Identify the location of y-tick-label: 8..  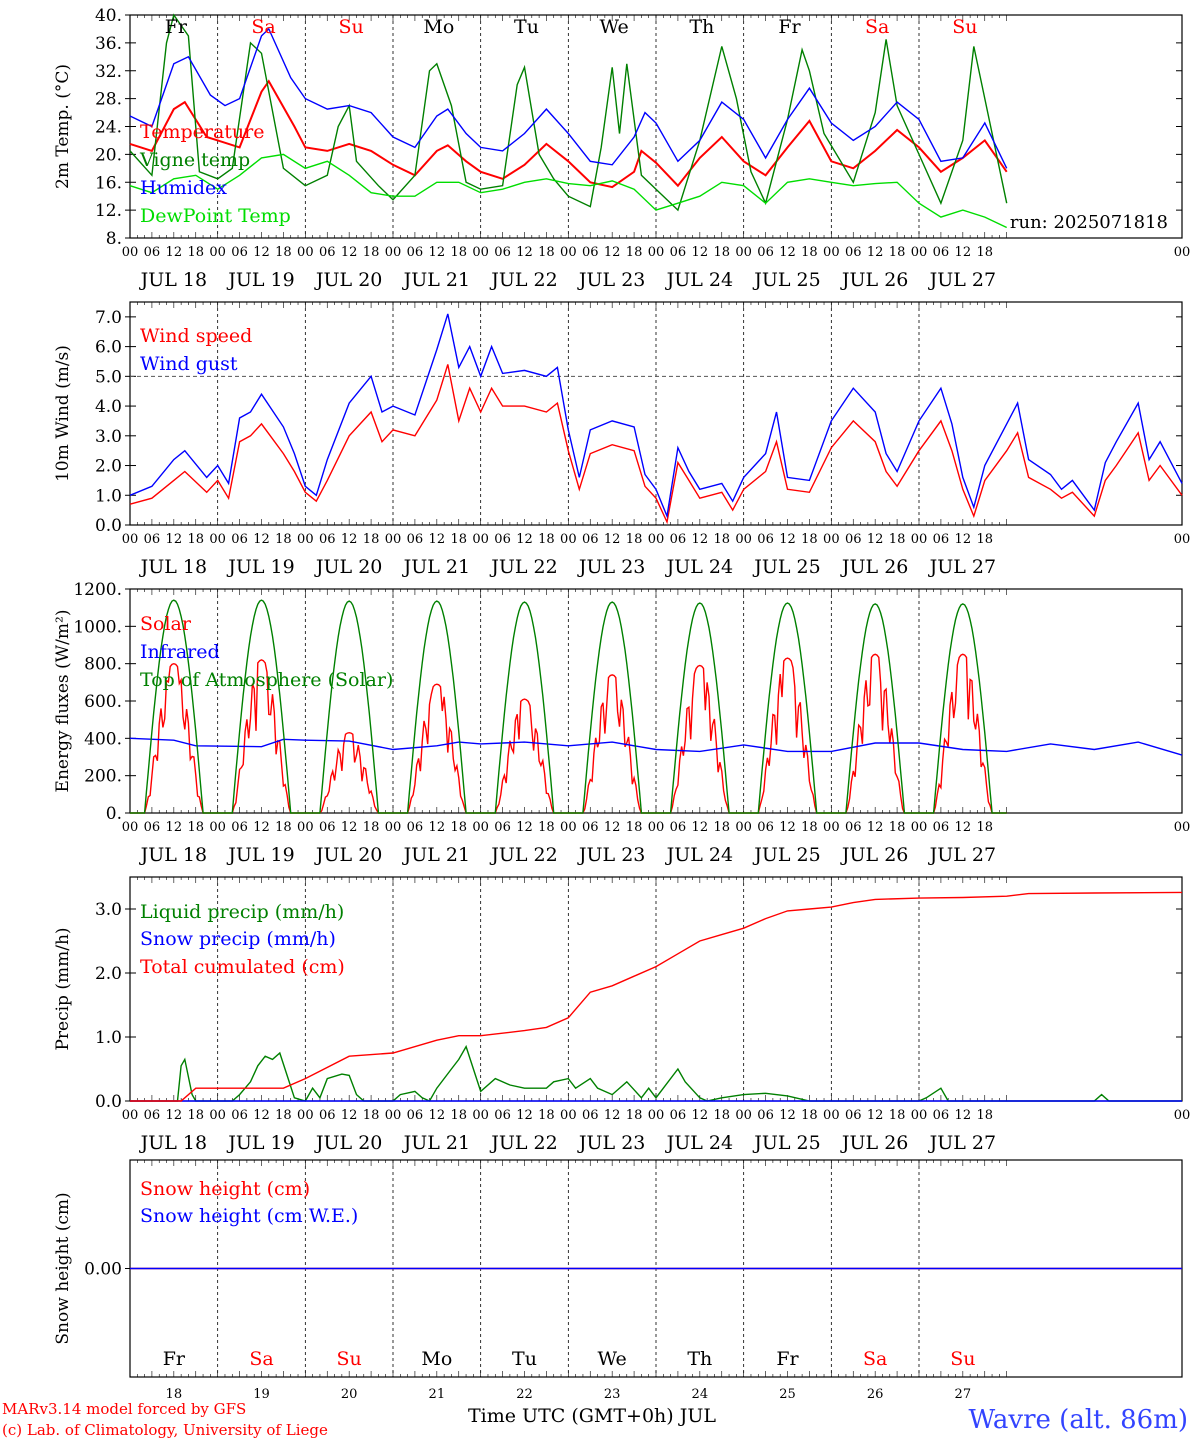
(114, 239).